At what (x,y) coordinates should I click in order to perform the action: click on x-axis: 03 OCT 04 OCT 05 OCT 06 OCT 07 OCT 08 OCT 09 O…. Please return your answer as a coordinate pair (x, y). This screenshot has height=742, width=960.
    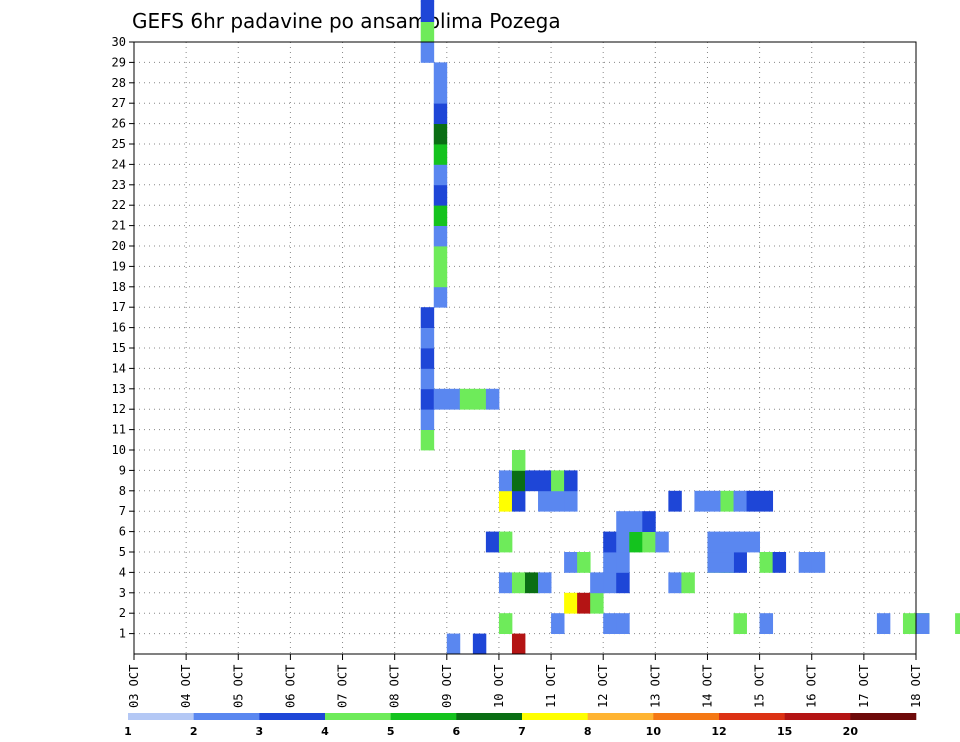
    Looking at the image, I should click on (525, 681).